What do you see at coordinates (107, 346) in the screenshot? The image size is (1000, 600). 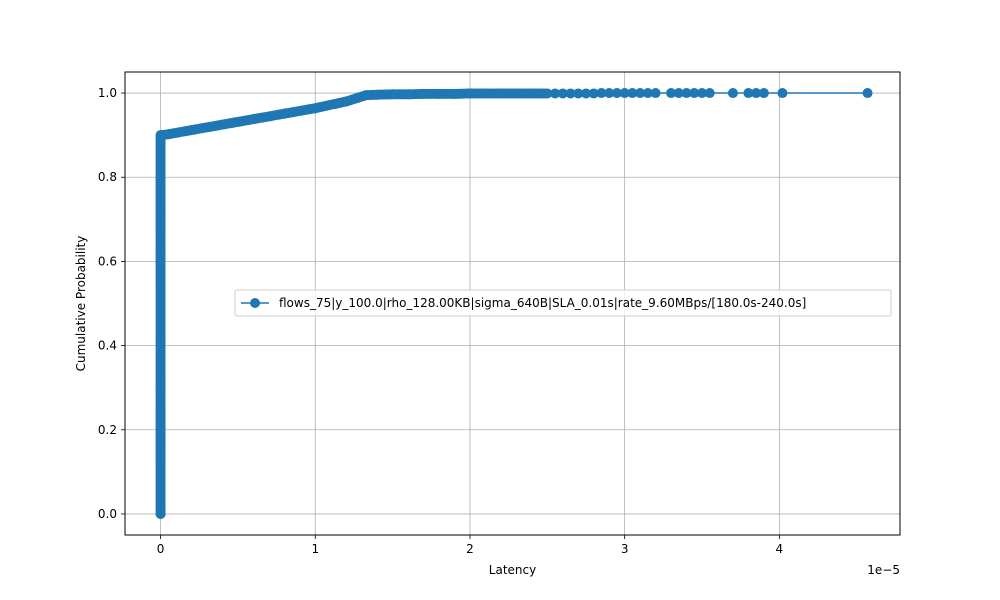 I see `y-tick-label: 0.4` at bounding box center [107, 346].